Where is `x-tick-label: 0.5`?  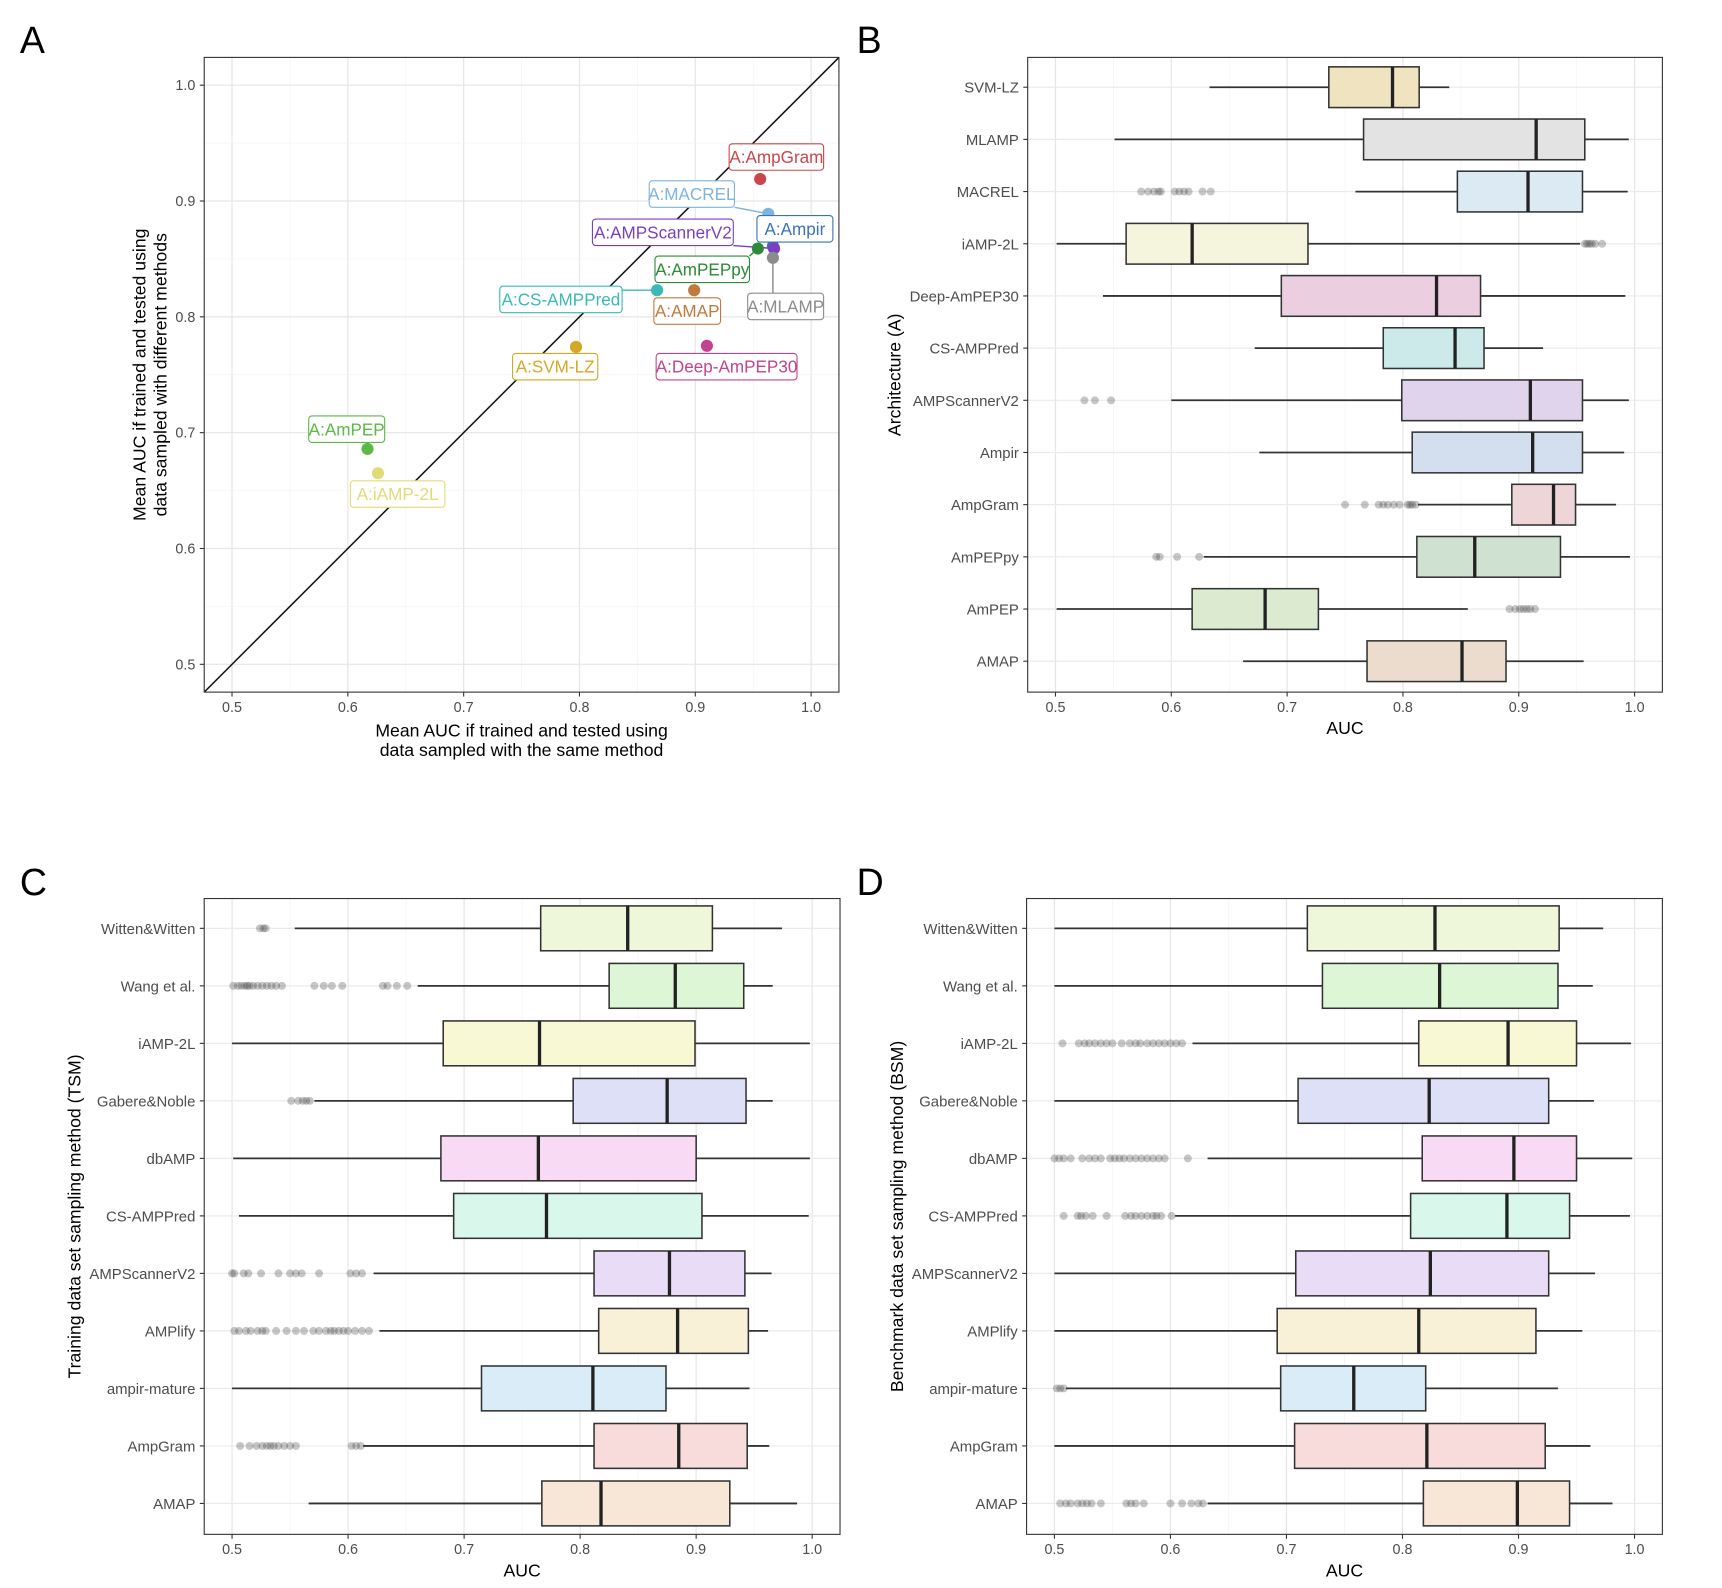
x-tick-label: 0.5 is located at coordinates (1054, 1550).